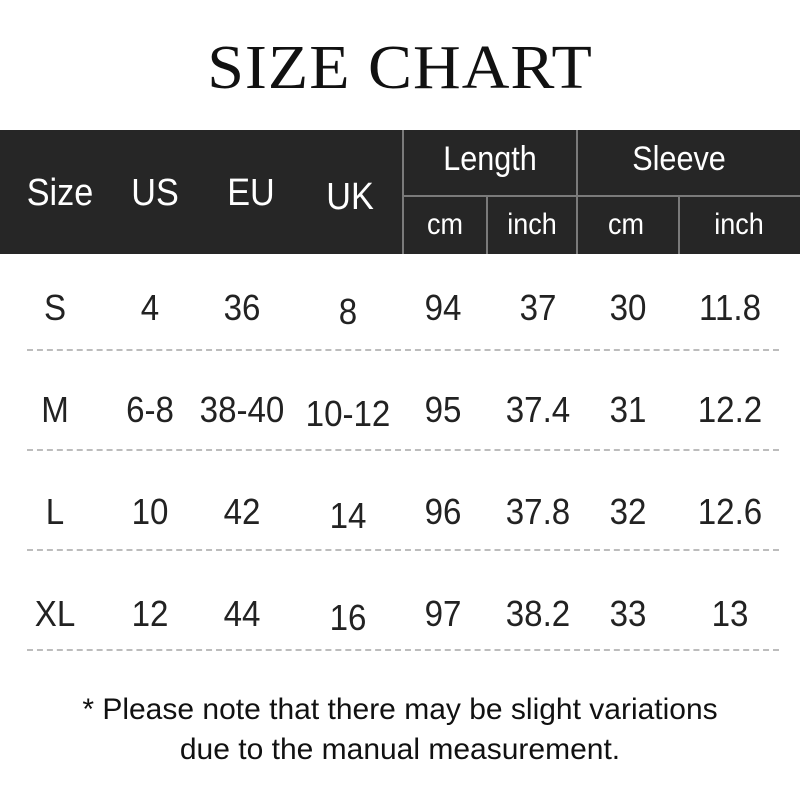 The image size is (800, 800). I want to click on cell-length-cm: 96, so click(443, 511).